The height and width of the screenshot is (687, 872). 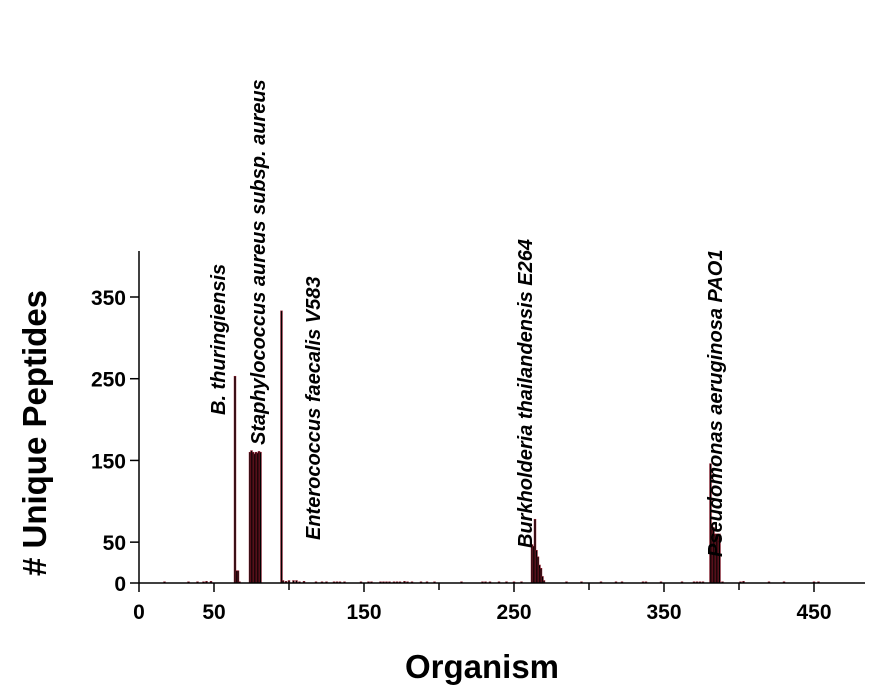 What do you see at coordinates (314, 408) in the screenshot?
I see `organism-annotation: Enterococcus faecalis V583` at bounding box center [314, 408].